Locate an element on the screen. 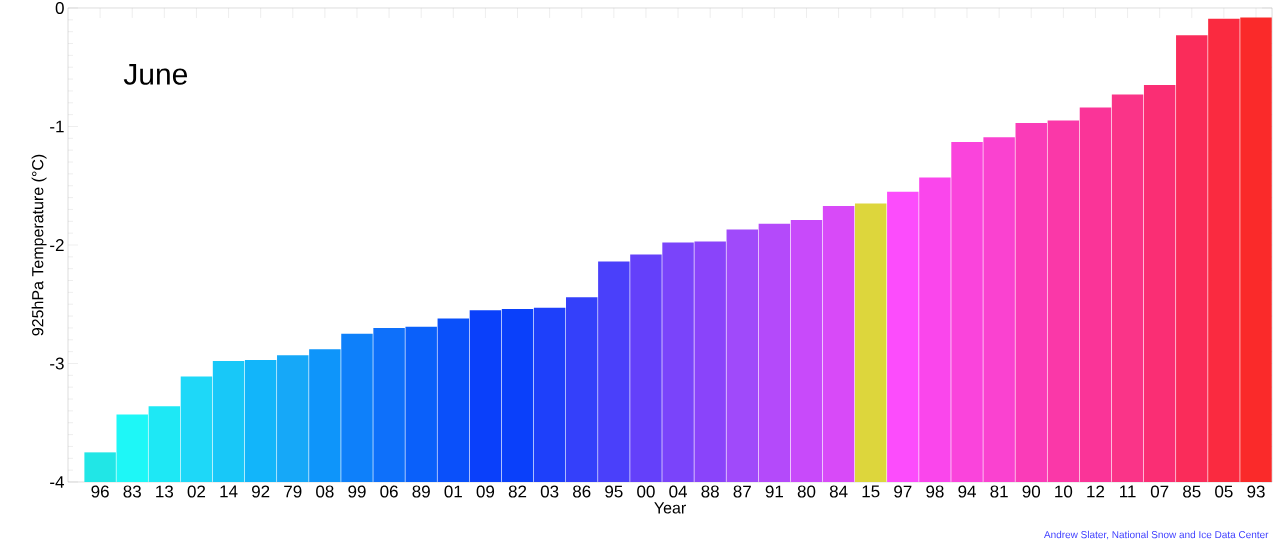  x-tick-label: 05 is located at coordinates (1224, 491).